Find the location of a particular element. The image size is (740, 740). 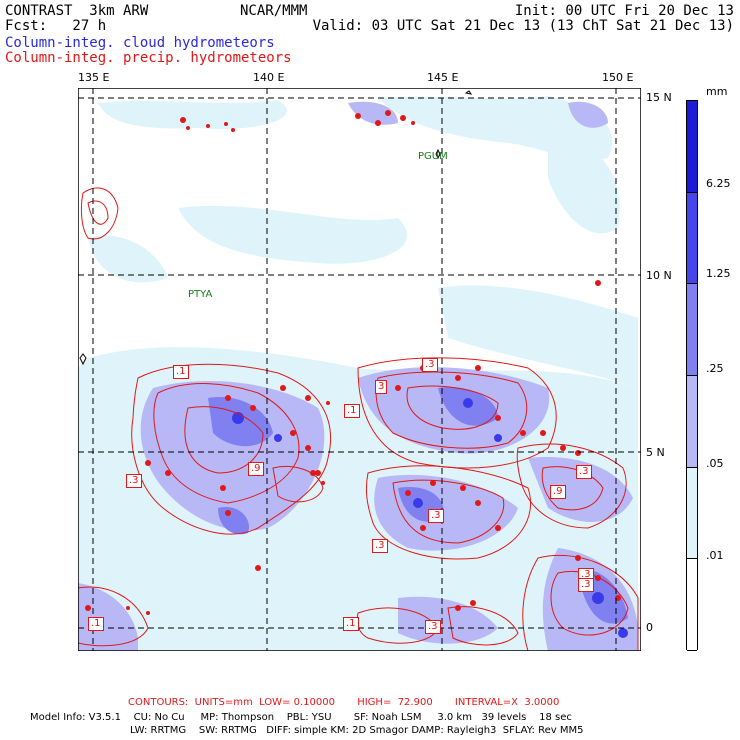

lat-label-15n: 15 N is located at coordinates (659, 97).